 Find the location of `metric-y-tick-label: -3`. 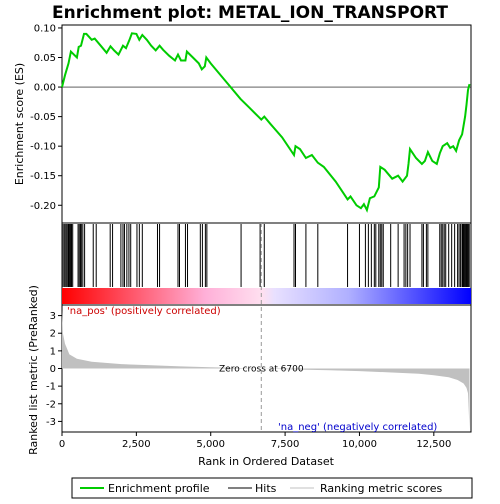

metric-y-tick-label: -3 is located at coordinates (51, 422).